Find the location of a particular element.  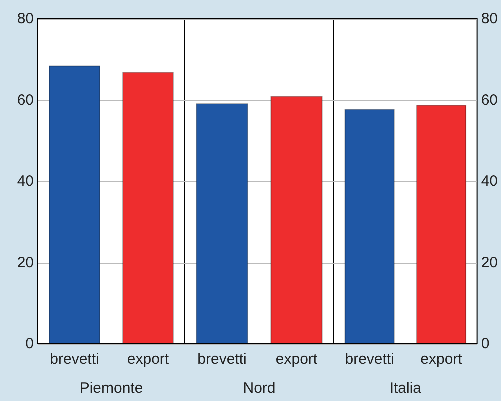

x-axis-title: Piemonte is located at coordinates (112, 388).